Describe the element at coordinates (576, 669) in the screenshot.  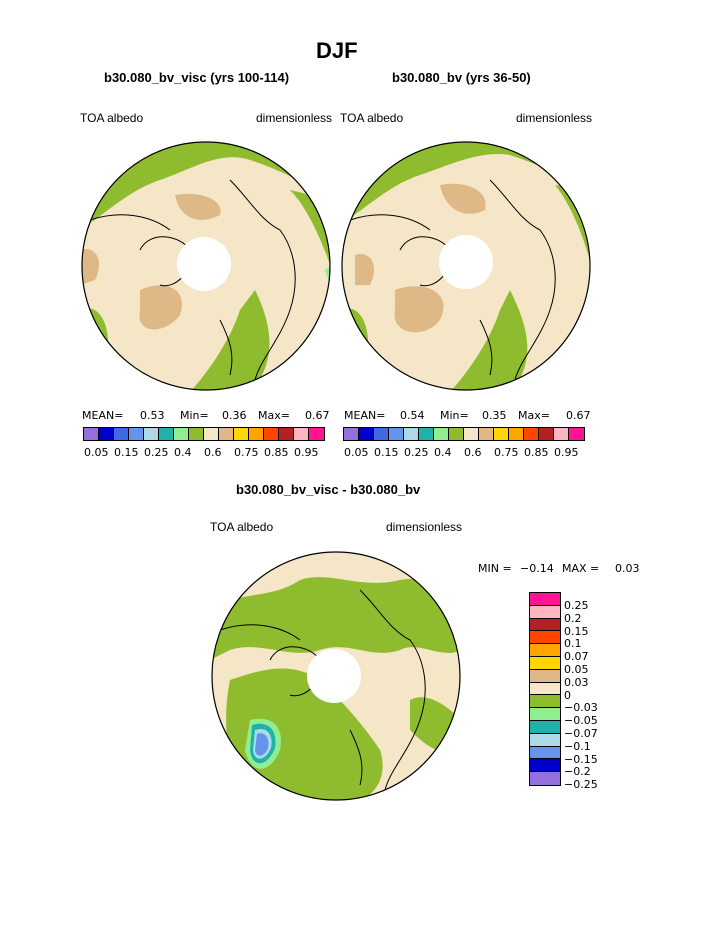
I see `colorbar-diff-label: 0.05` at that location.